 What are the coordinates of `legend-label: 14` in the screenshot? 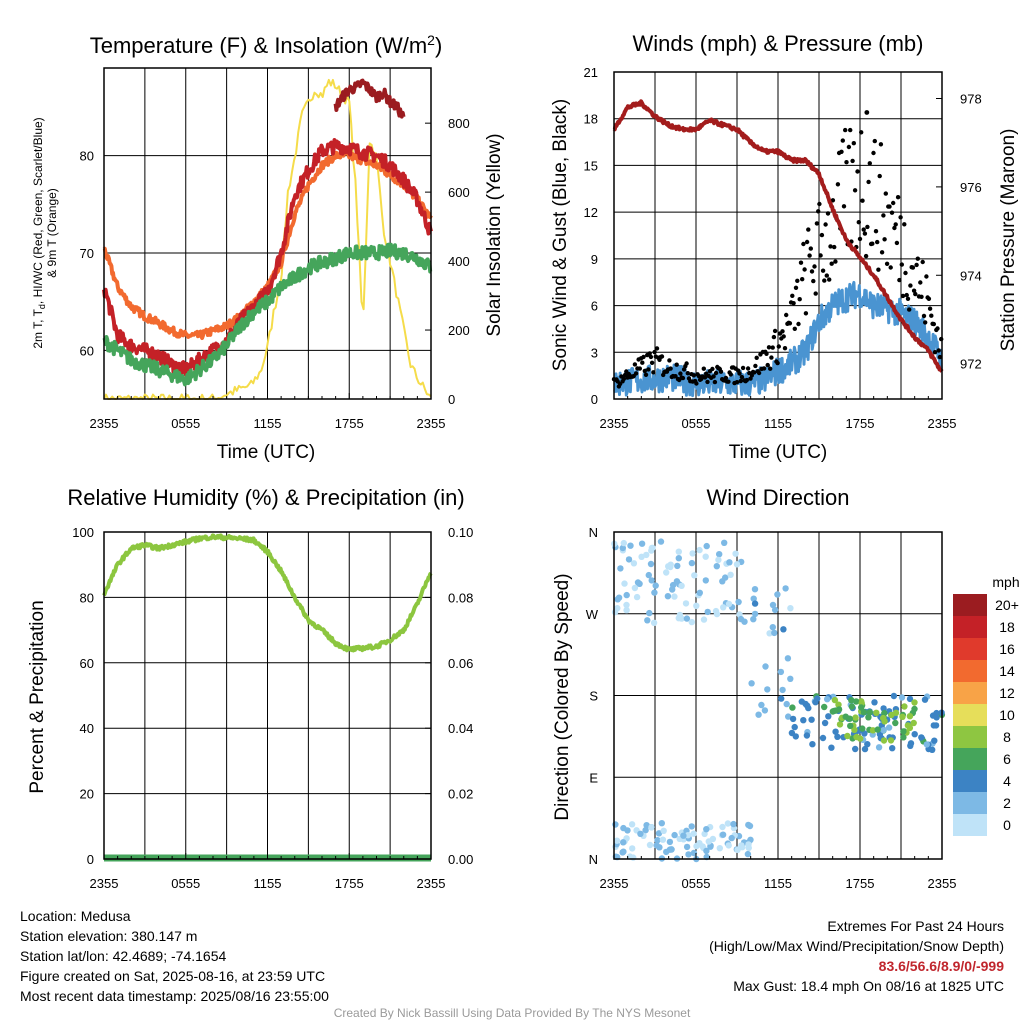 It's located at (1007, 671).